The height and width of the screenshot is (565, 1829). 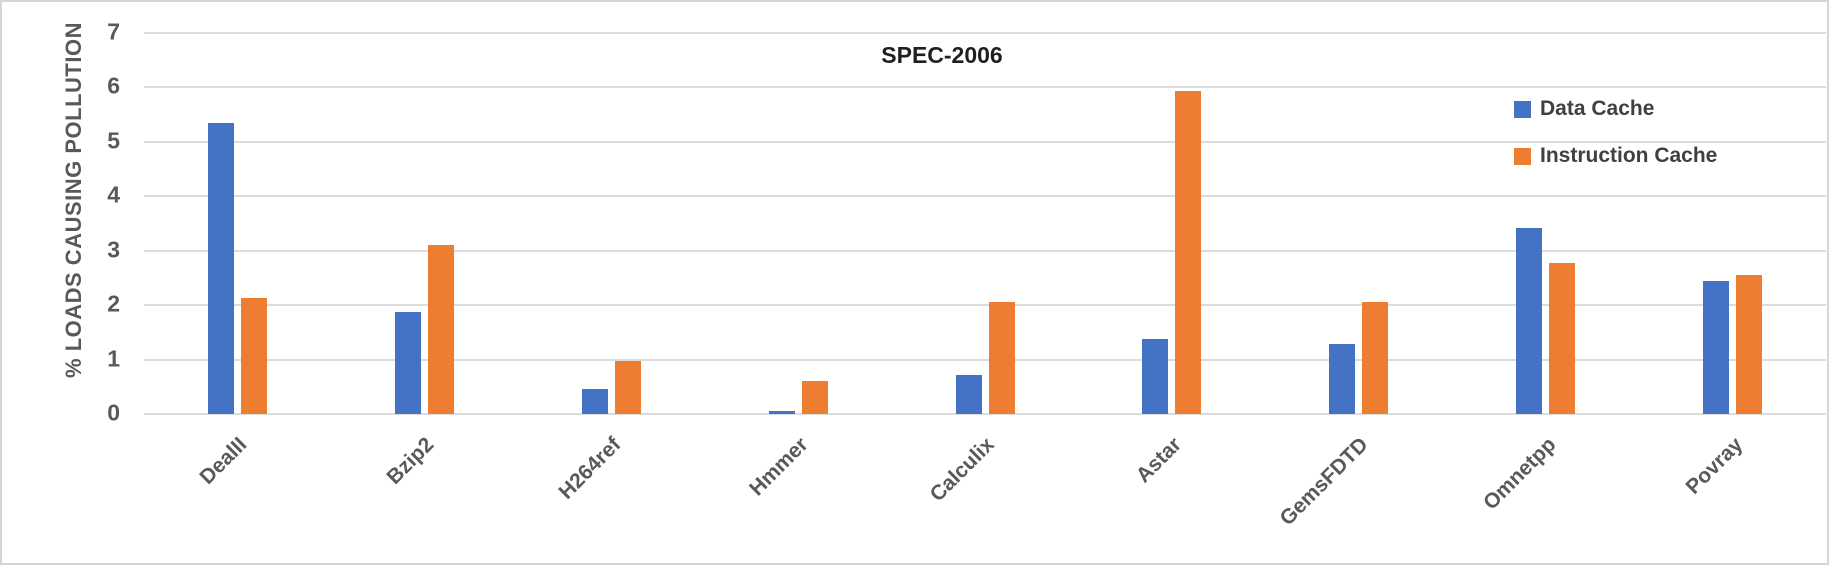 What do you see at coordinates (1522, 109) in the screenshot?
I see `legend-swatch-data-cache-icon` at bounding box center [1522, 109].